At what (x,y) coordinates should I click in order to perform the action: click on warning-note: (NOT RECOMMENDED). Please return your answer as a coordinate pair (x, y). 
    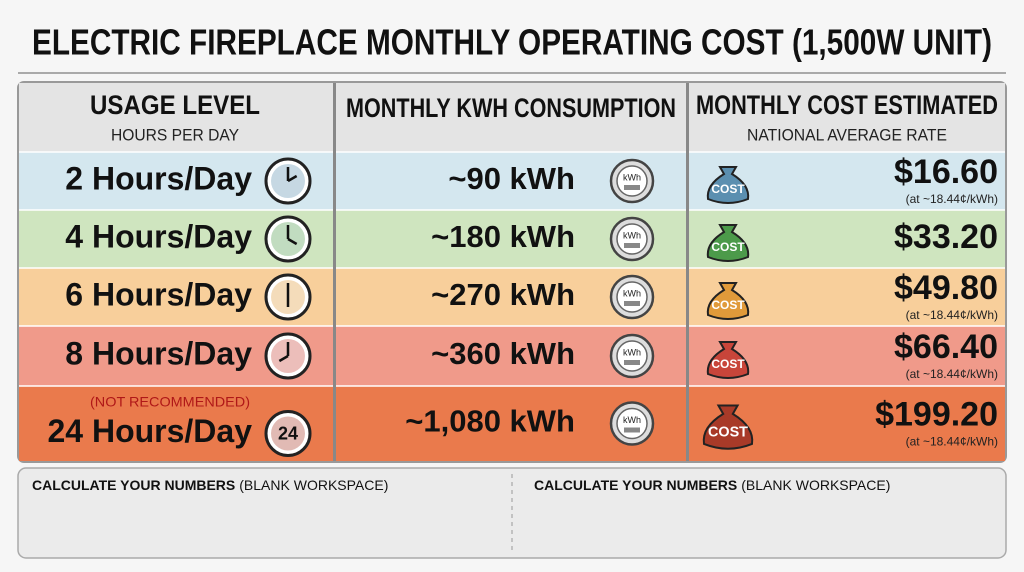
    Looking at the image, I should click on (170, 402).